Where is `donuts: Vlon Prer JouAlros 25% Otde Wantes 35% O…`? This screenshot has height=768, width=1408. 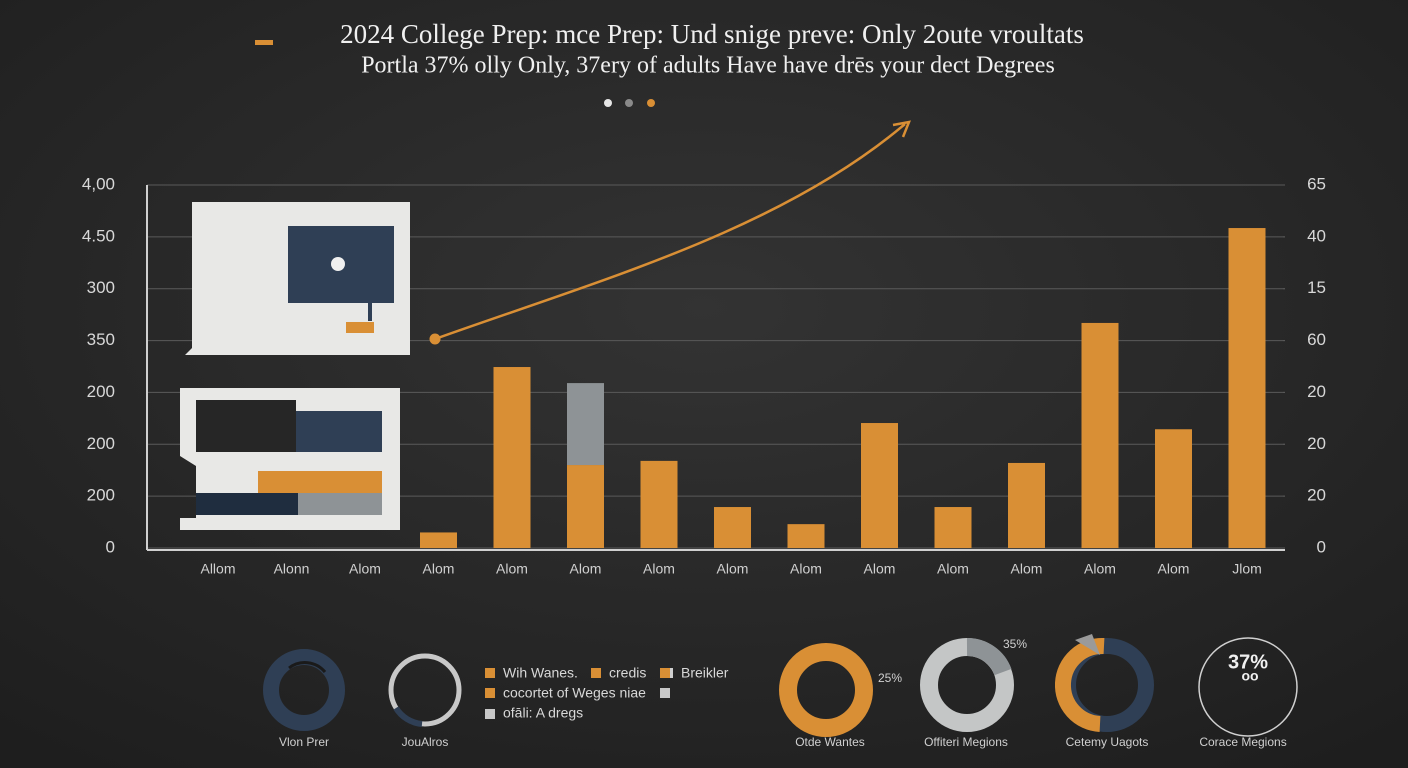 donuts: Vlon Prer JouAlros 25% Otde Wantes 35% O… is located at coordinates (780, 691).